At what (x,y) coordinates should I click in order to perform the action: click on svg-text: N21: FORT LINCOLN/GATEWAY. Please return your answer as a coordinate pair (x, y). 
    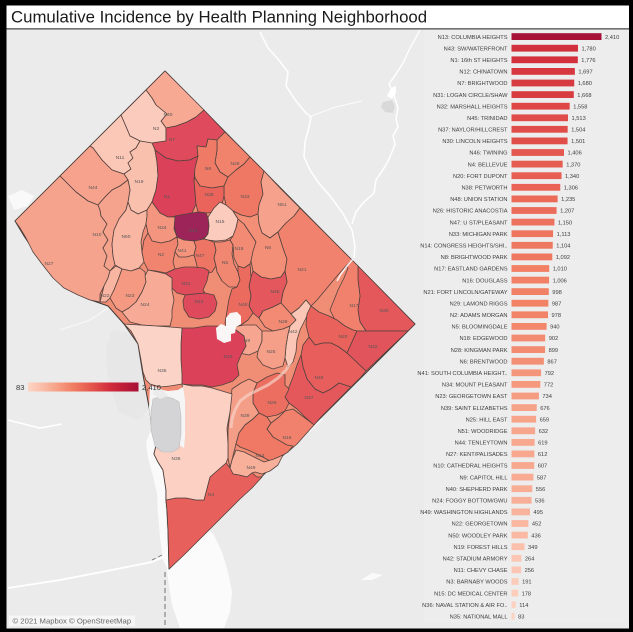
    Looking at the image, I should click on (465, 293).